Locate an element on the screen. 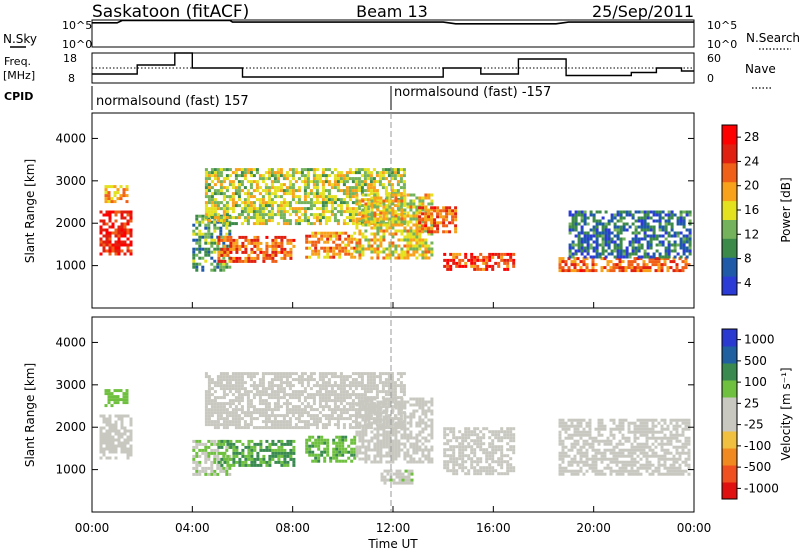 This screenshot has height=558, width=800. nsky-tick-bottom: 10^0 is located at coordinates (77, 44).